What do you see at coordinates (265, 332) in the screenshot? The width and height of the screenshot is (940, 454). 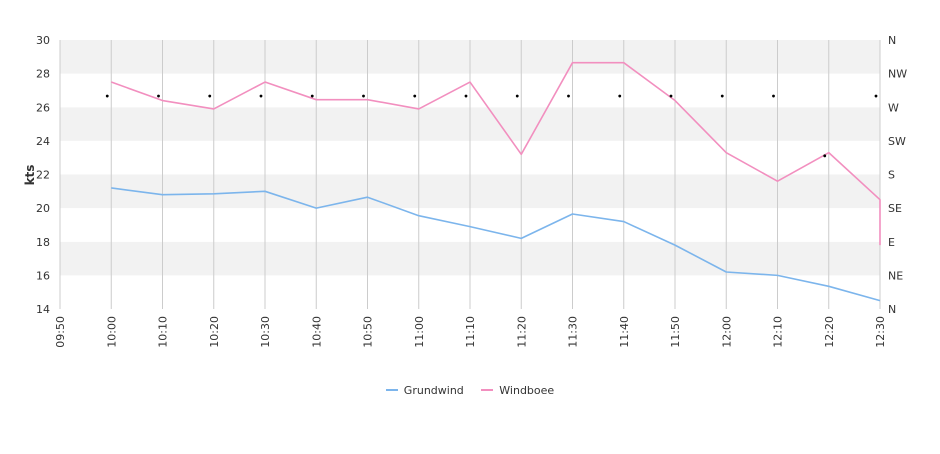 I see `x-tick-label: 10:30` at bounding box center [265, 332].